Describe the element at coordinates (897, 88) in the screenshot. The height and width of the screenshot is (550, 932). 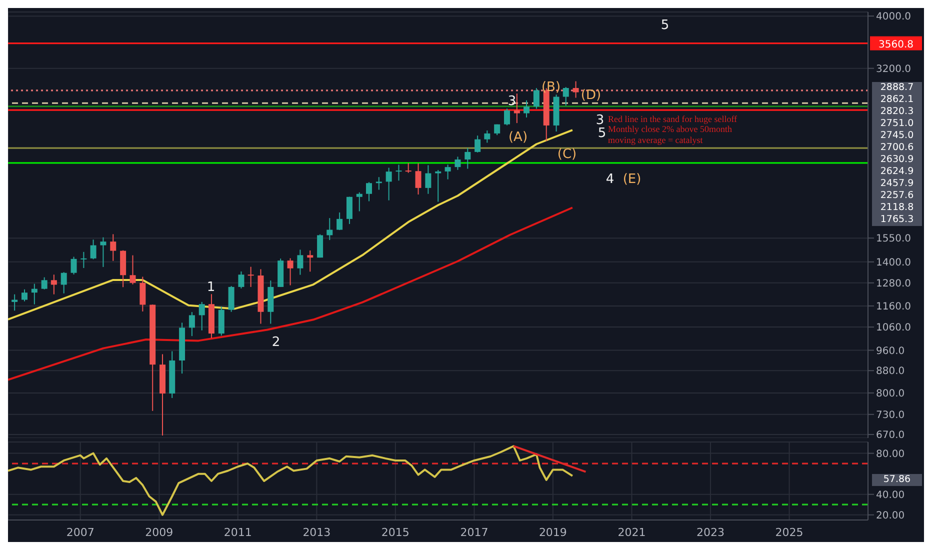
I see `text: 2888.7` at that location.